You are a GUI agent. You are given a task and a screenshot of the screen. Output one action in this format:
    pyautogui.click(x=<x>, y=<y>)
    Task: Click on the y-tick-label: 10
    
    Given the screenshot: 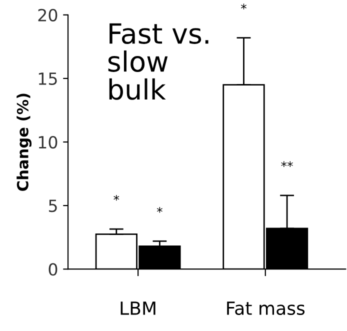 What is the action you would take?
    pyautogui.click(x=48, y=142)
    